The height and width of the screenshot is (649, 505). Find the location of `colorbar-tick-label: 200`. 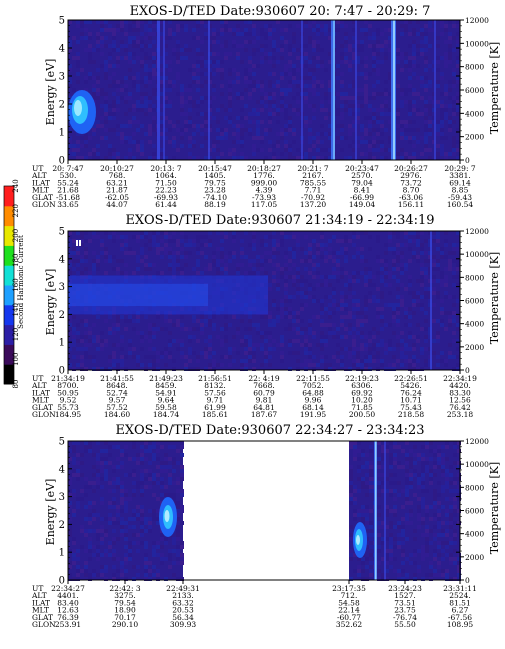

colorbar-tick-label: 200 is located at coordinates (16, 235).